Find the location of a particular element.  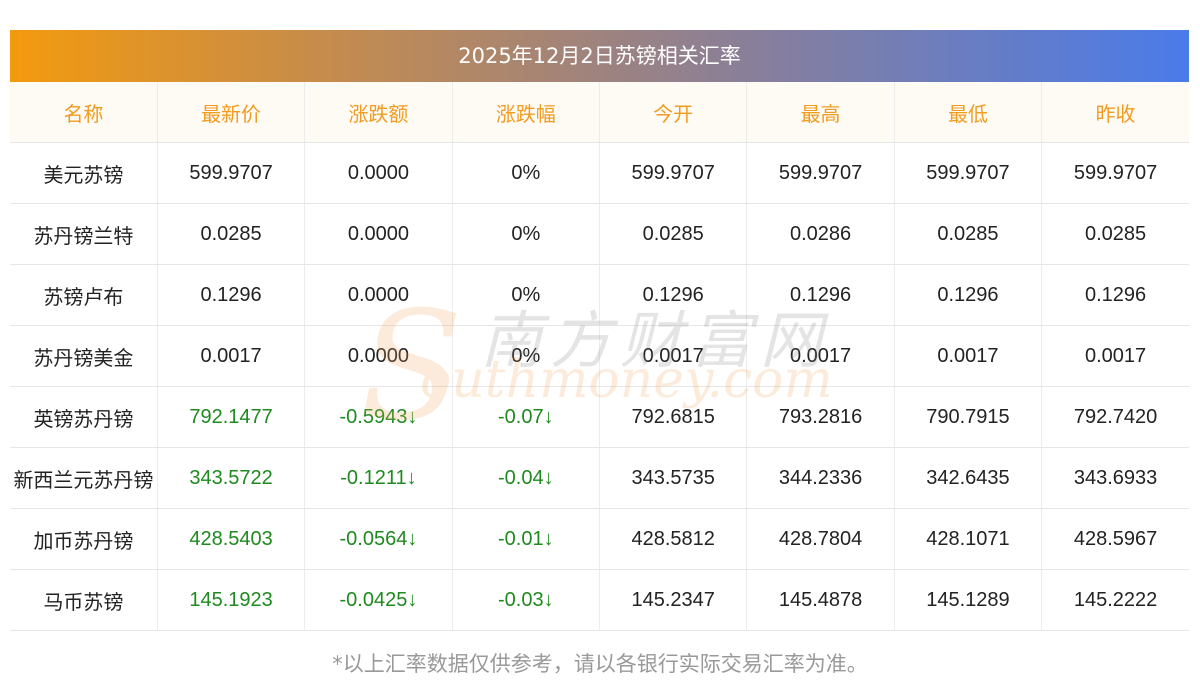

table-header-row: 名称 最新价 涨跌额 涨跌幅 今开 最高 最低 昨收 is located at coordinates (599, 112).